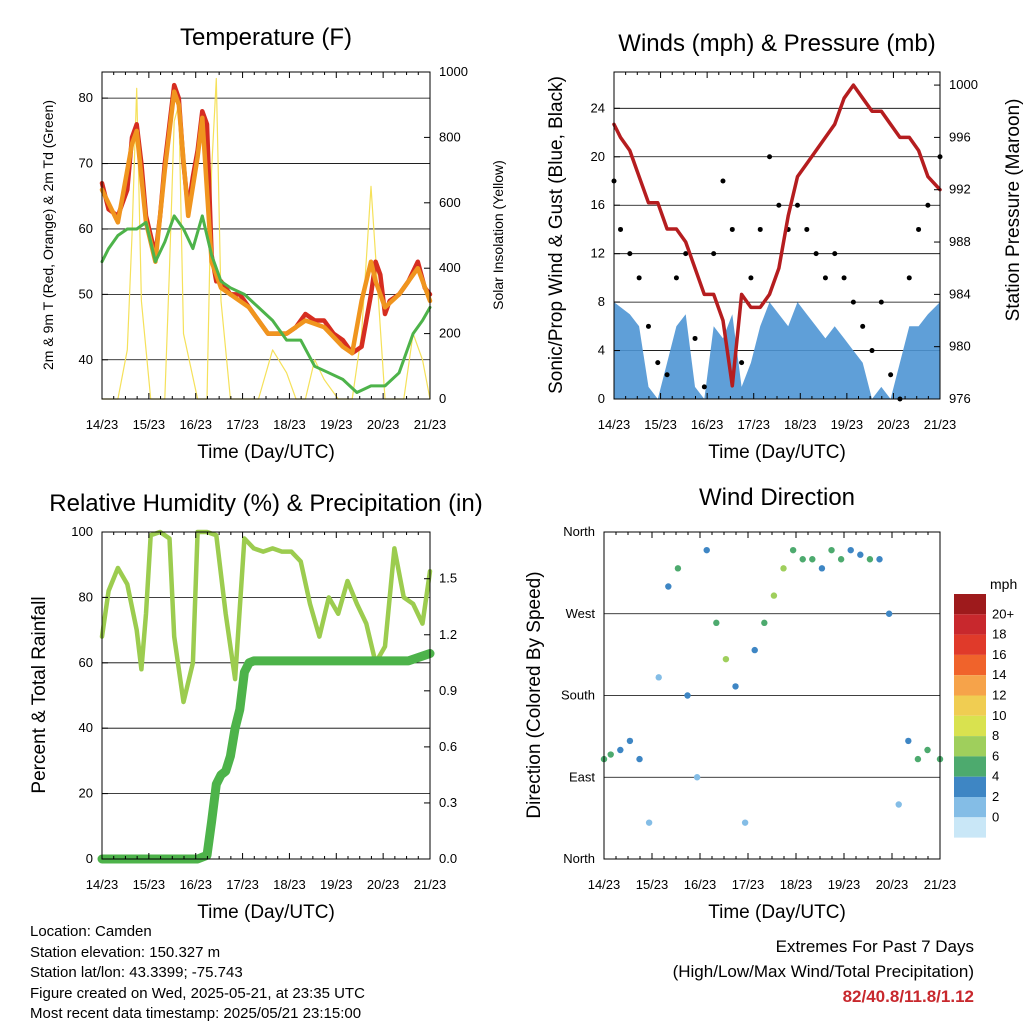 Image resolution: width=1024 pixels, height=1025 pixels. What do you see at coordinates (847, 424) in the screenshot?
I see `wind-xtick-label: 19/23` at bounding box center [847, 424].